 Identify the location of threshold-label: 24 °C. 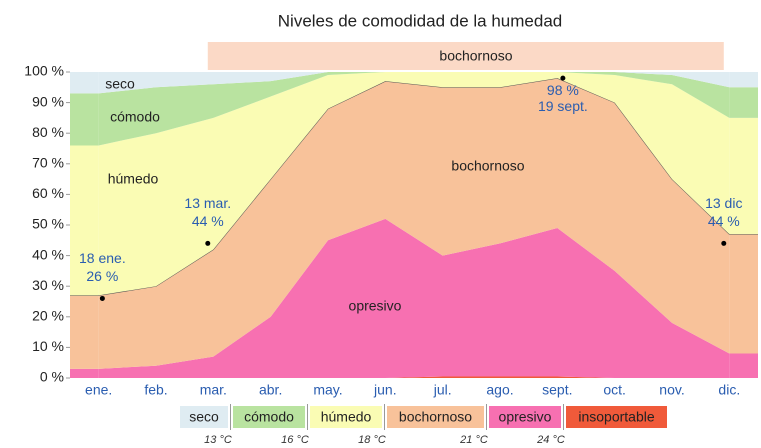
(550, 440).